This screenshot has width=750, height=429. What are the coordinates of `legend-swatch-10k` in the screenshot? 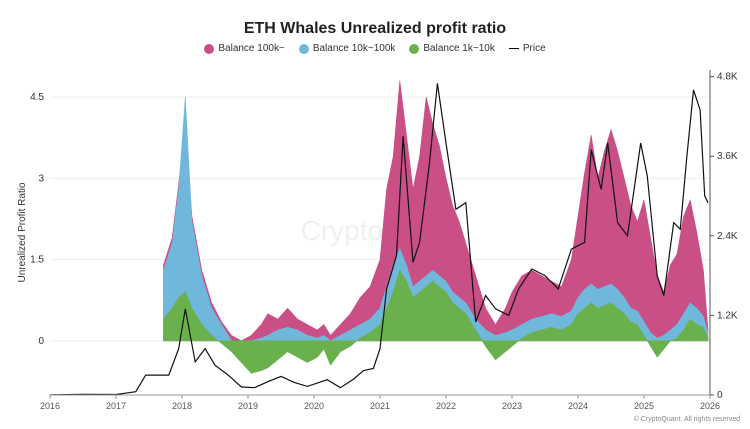 It's located at (303, 48).